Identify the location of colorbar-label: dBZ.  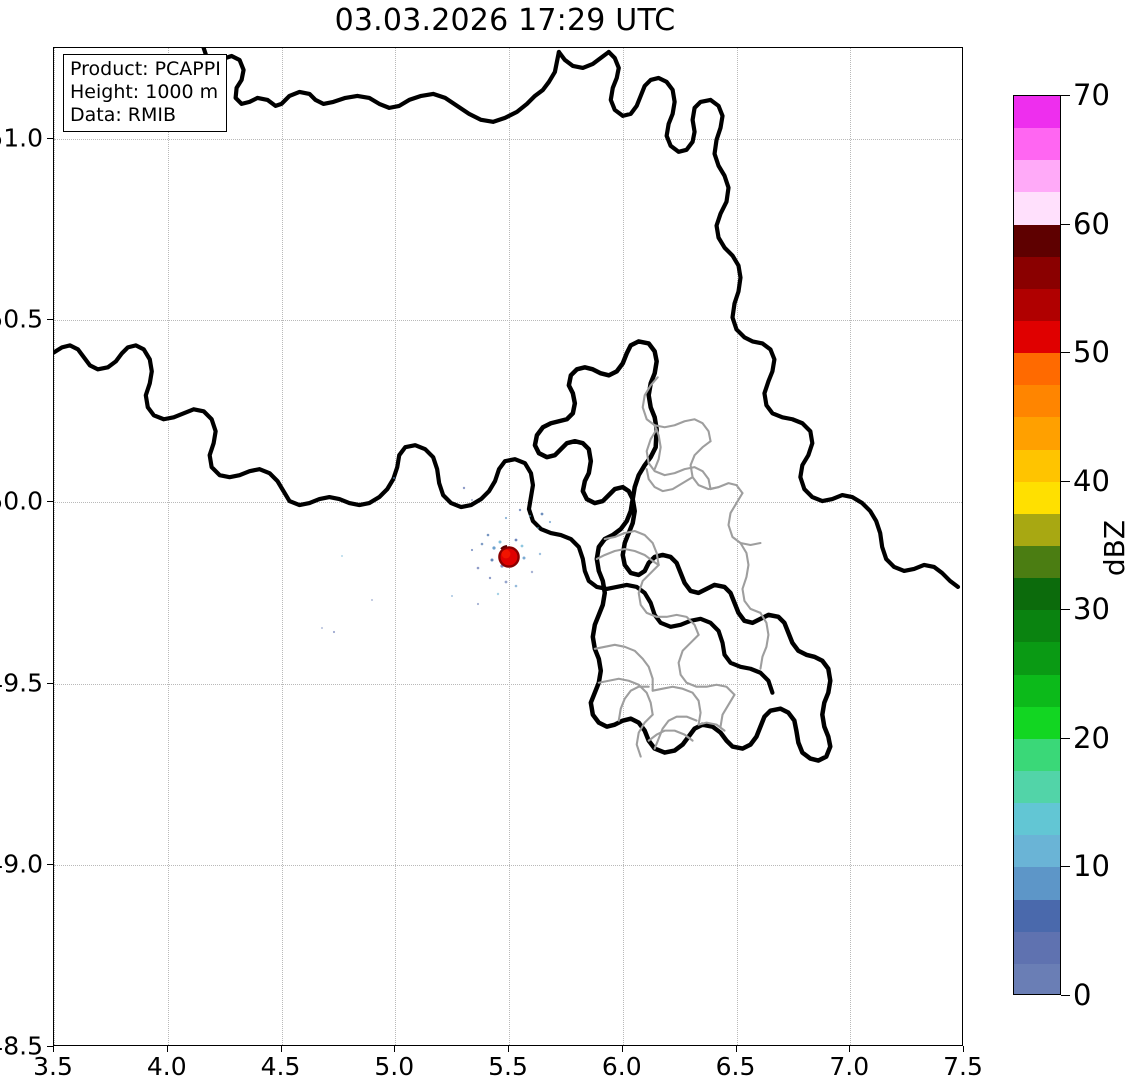
(1114, 548).